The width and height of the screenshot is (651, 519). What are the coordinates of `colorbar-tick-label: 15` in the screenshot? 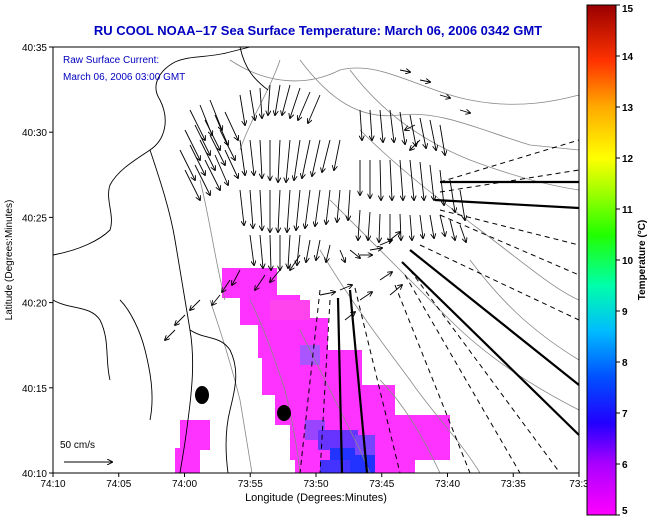 It's located at (628, 9).